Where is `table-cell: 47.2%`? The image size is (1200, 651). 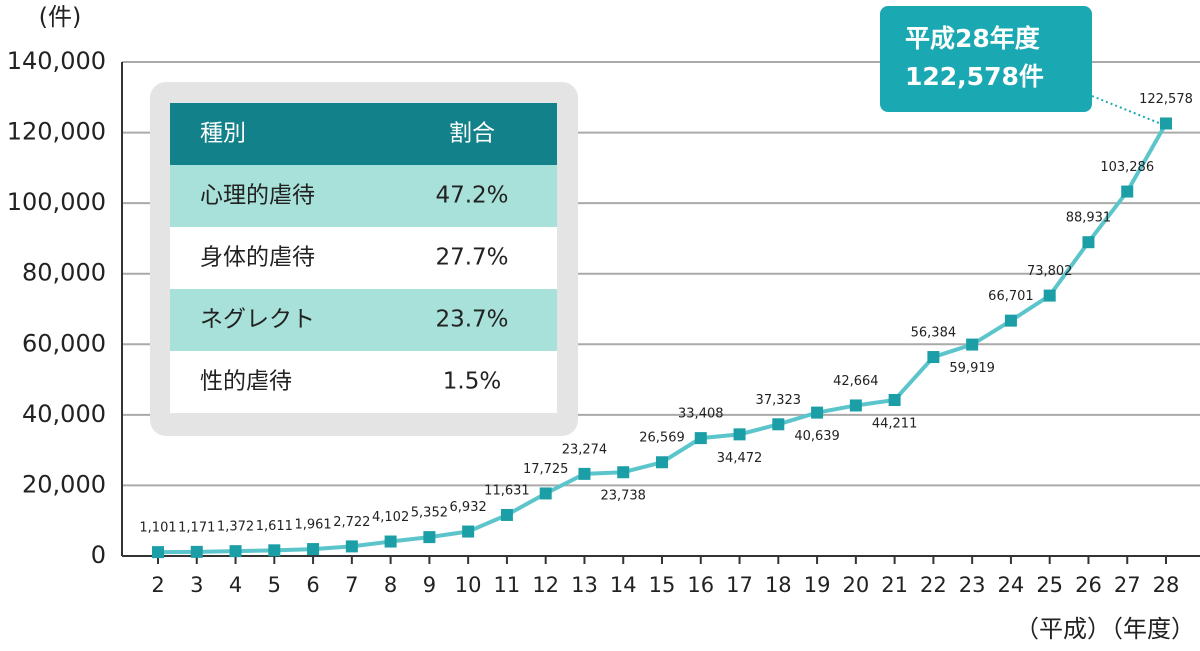 table-cell: 47.2% is located at coordinates (471, 196).